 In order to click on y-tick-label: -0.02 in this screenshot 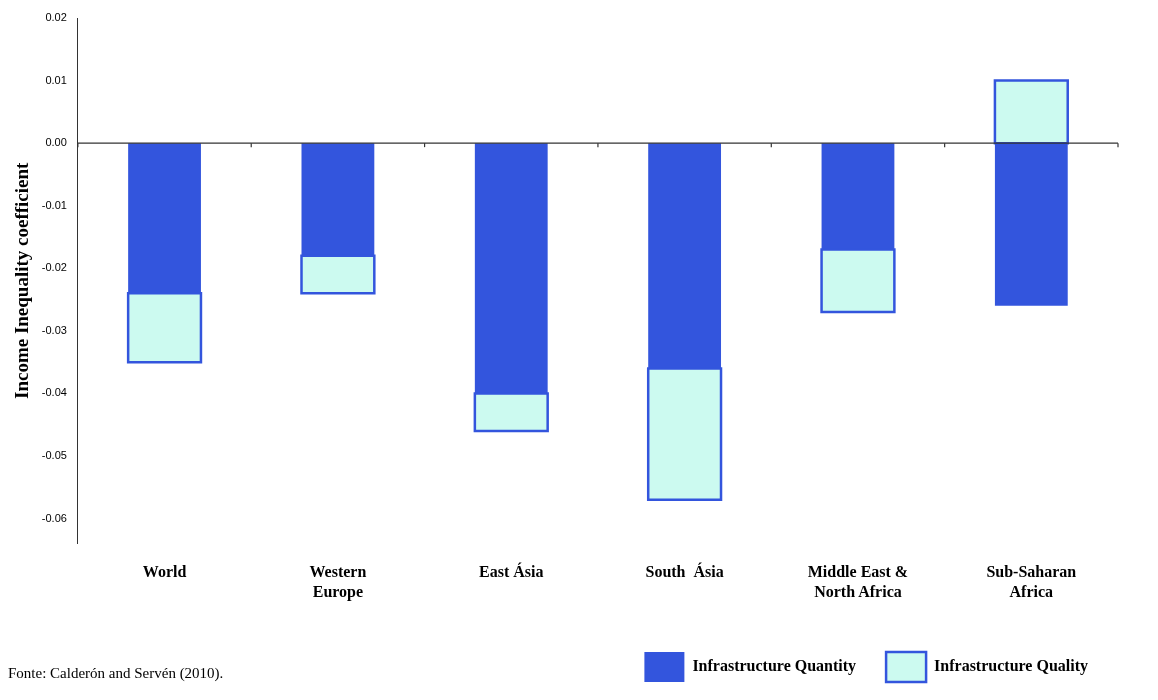, I will do `click(54, 267)`.